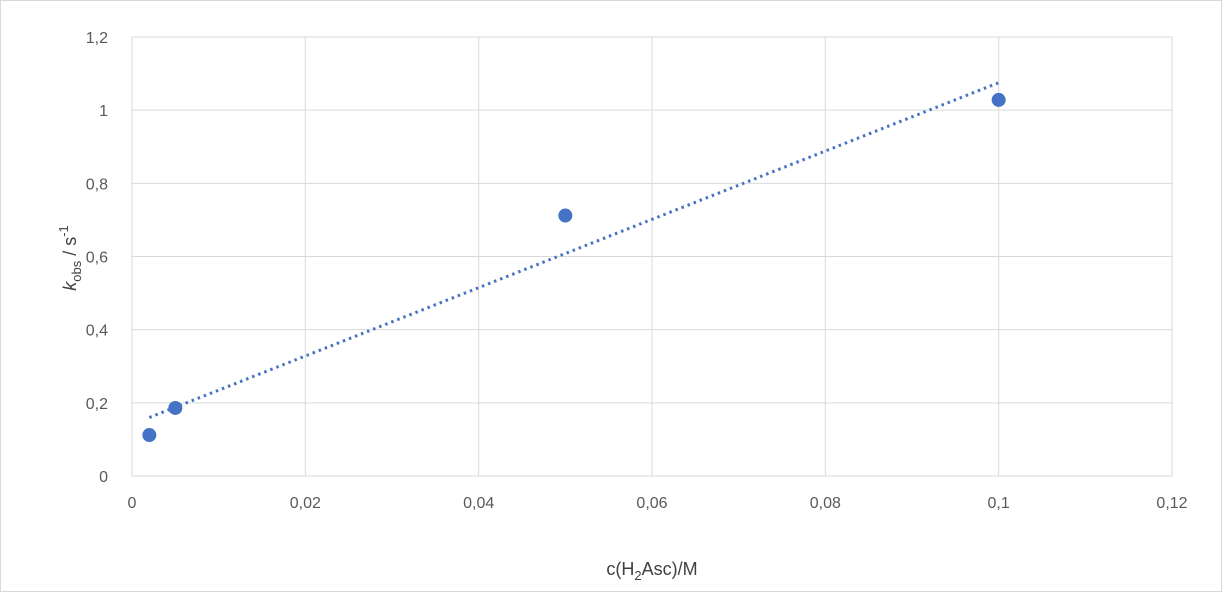 This screenshot has width=1222, height=592. Describe the element at coordinates (97, 331) in the screenshot. I see `y-tick-label: 0,4` at that location.